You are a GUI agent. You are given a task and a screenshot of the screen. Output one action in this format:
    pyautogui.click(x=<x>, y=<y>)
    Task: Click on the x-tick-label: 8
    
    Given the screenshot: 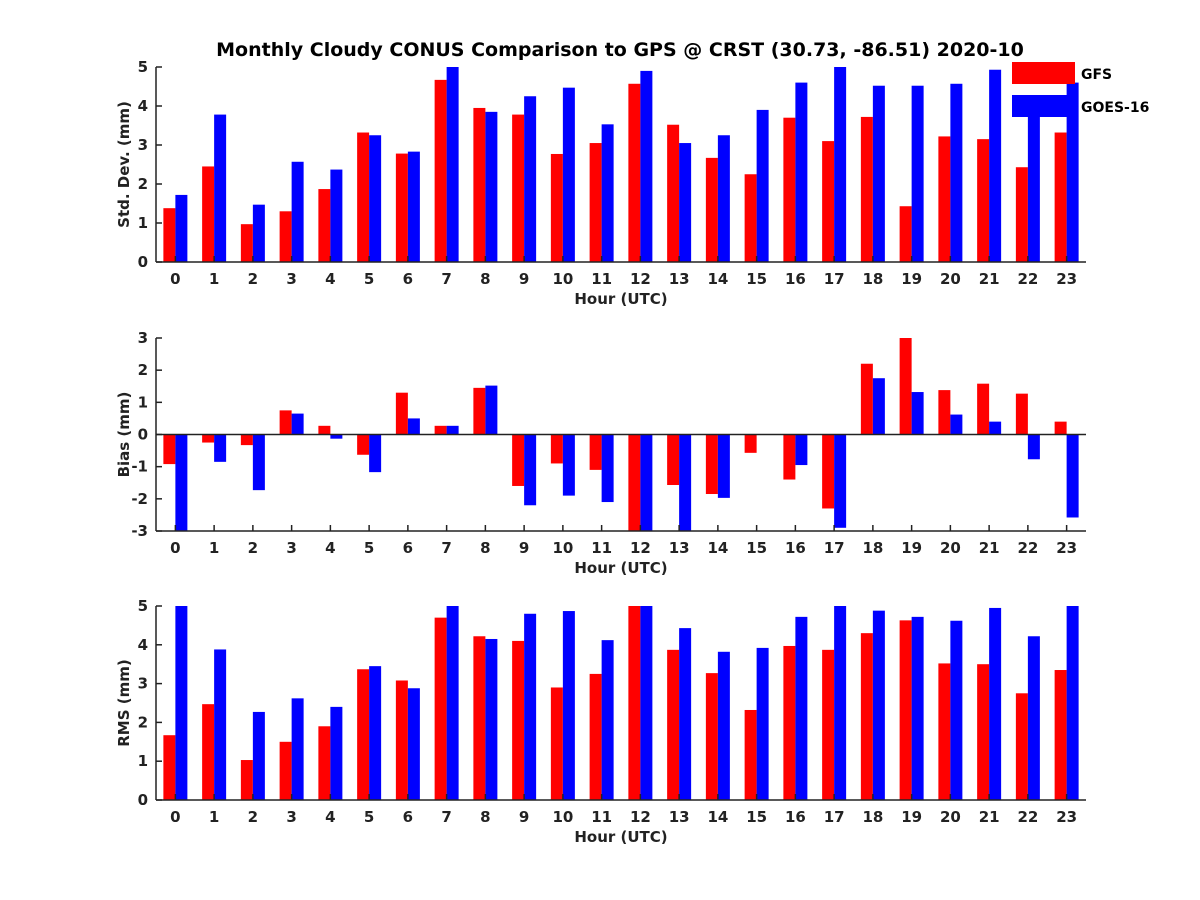 What is the action you would take?
    pyautogui.click(x=485, y=548)
    